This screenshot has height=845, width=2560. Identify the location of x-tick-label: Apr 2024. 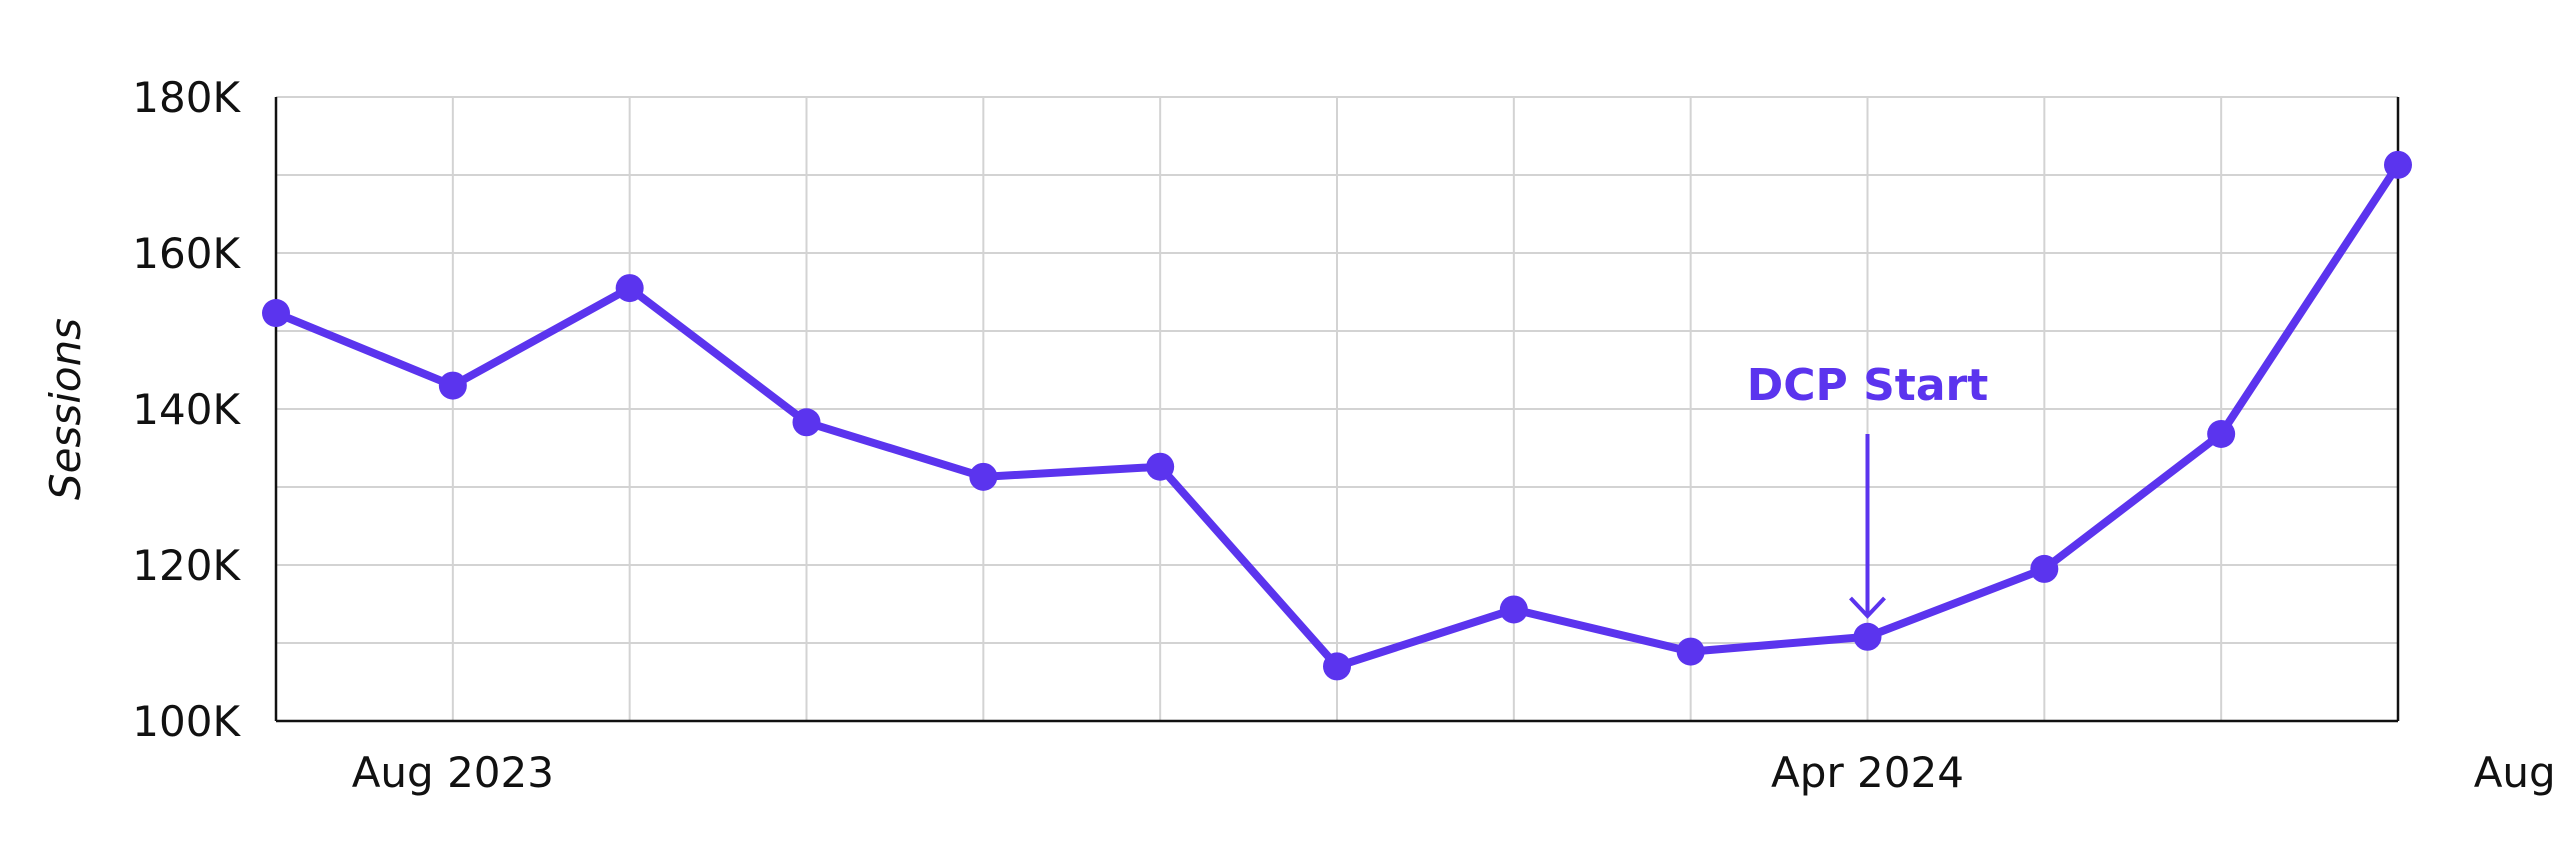
(1867, 772).